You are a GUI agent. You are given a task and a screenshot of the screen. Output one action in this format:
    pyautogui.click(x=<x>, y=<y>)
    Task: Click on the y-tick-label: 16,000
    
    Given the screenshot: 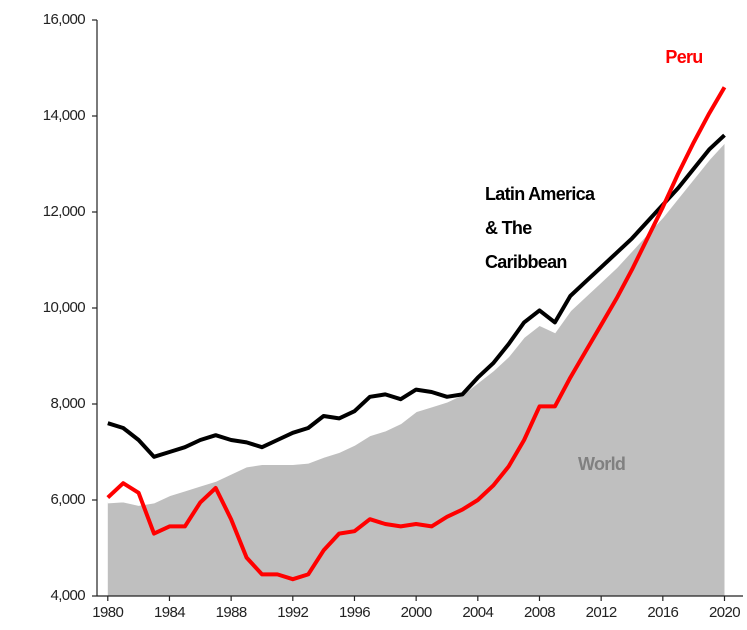 What is the action you would take?
    pyautogui.click(x=64, y=19)
    